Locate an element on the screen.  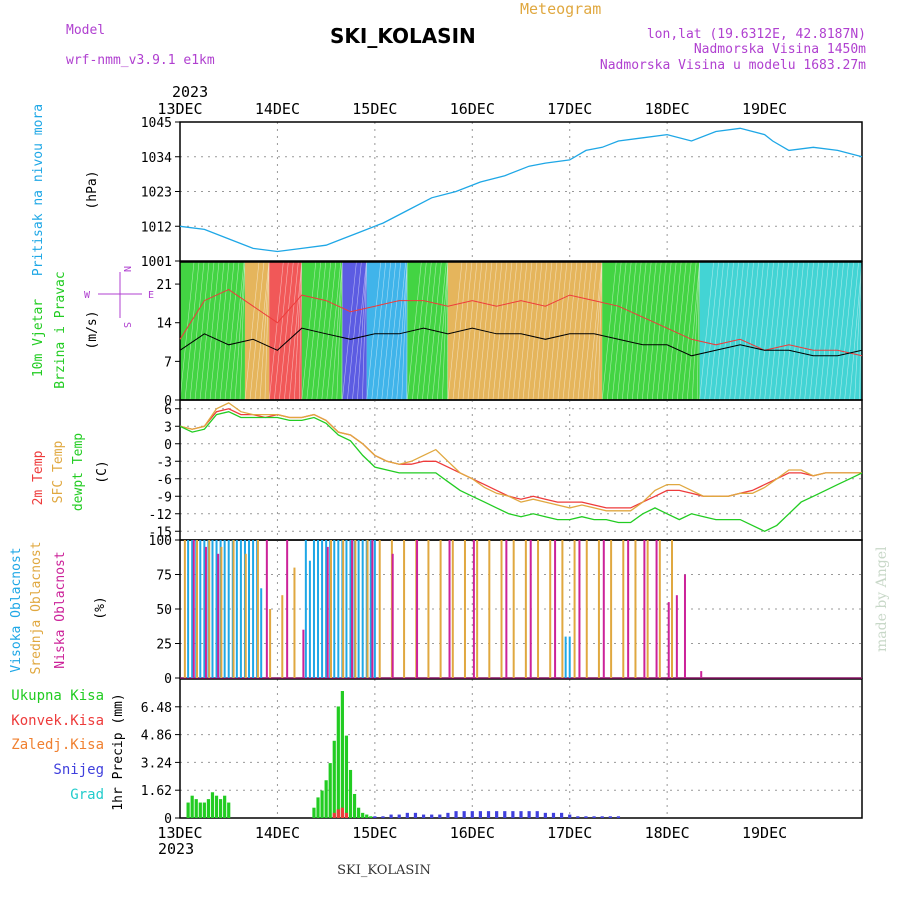
y-tick-label: 4.86 is located at coordinates (156, 736).